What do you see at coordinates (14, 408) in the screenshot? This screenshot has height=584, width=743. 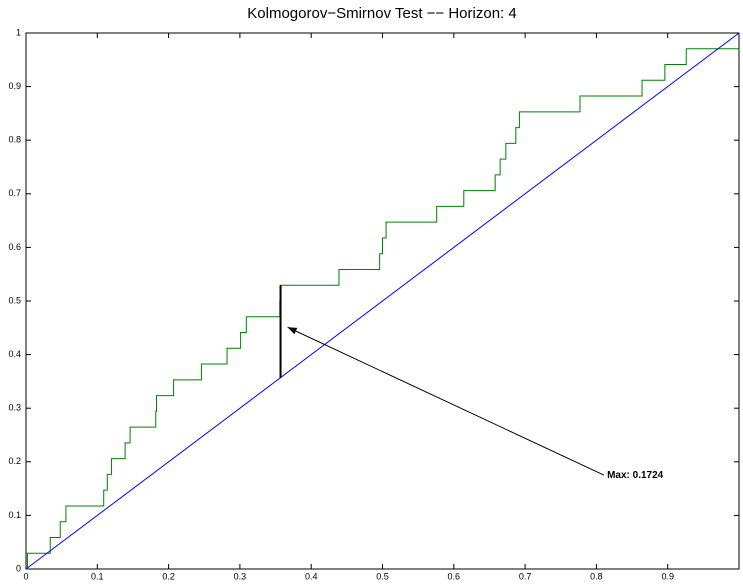 I see `y-tick-label: 0.3` at bounding box center [14, 408].